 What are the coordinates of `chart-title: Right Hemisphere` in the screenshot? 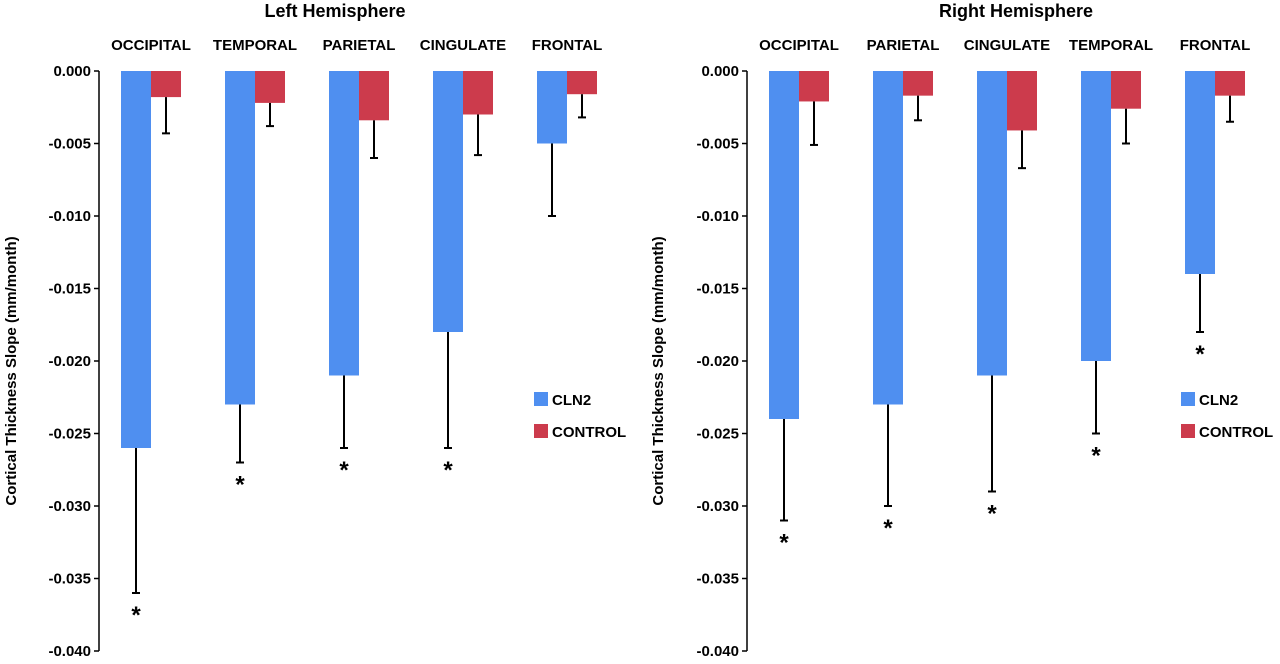 It's located at (1016, 11).